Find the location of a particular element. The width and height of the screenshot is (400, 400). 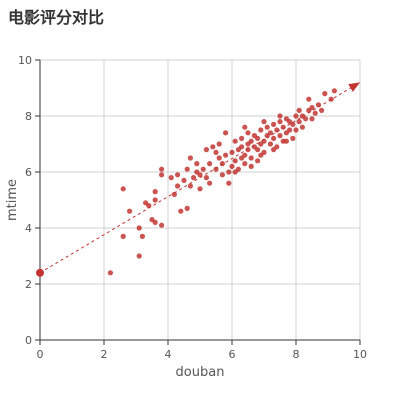

chart-title: 电影评分对比 is located at coordinates (56, 17).